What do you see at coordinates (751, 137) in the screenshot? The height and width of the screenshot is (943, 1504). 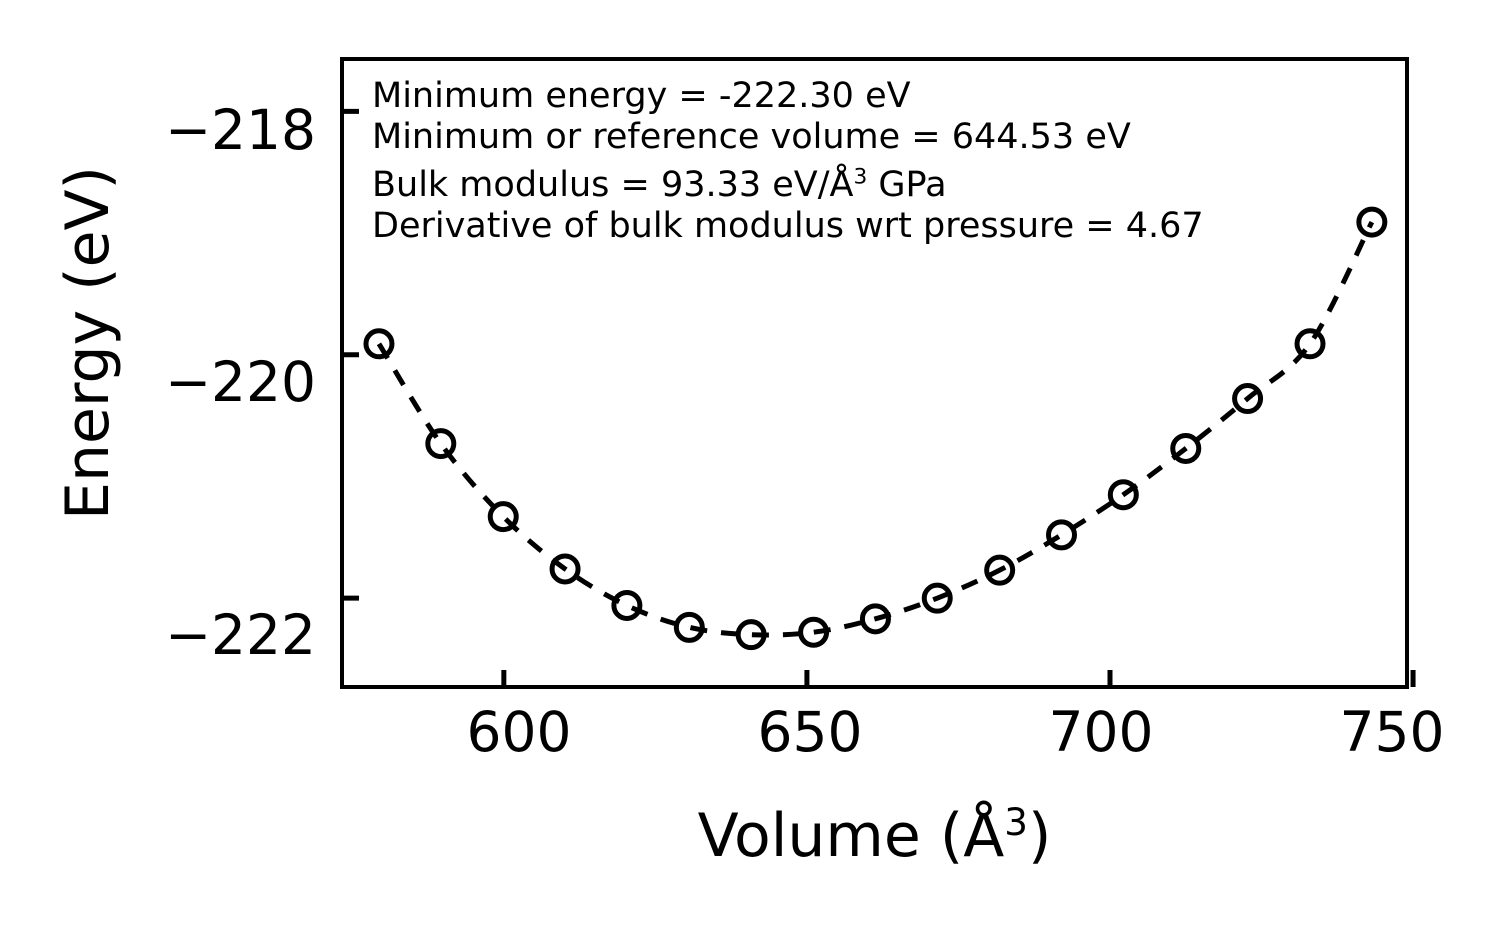 I see `annotation-minimum-volume: Minimum or reference volume = 644.53 eV` at bounding box center [751, 137].